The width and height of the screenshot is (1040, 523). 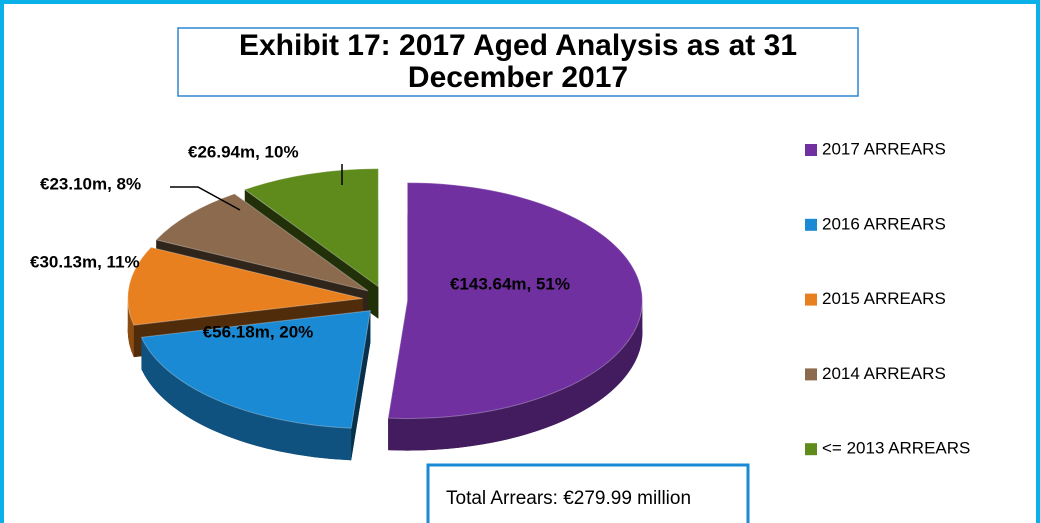 I want to click on legend-label: <= 2013 ARREARS, so click(x=896, y=448).